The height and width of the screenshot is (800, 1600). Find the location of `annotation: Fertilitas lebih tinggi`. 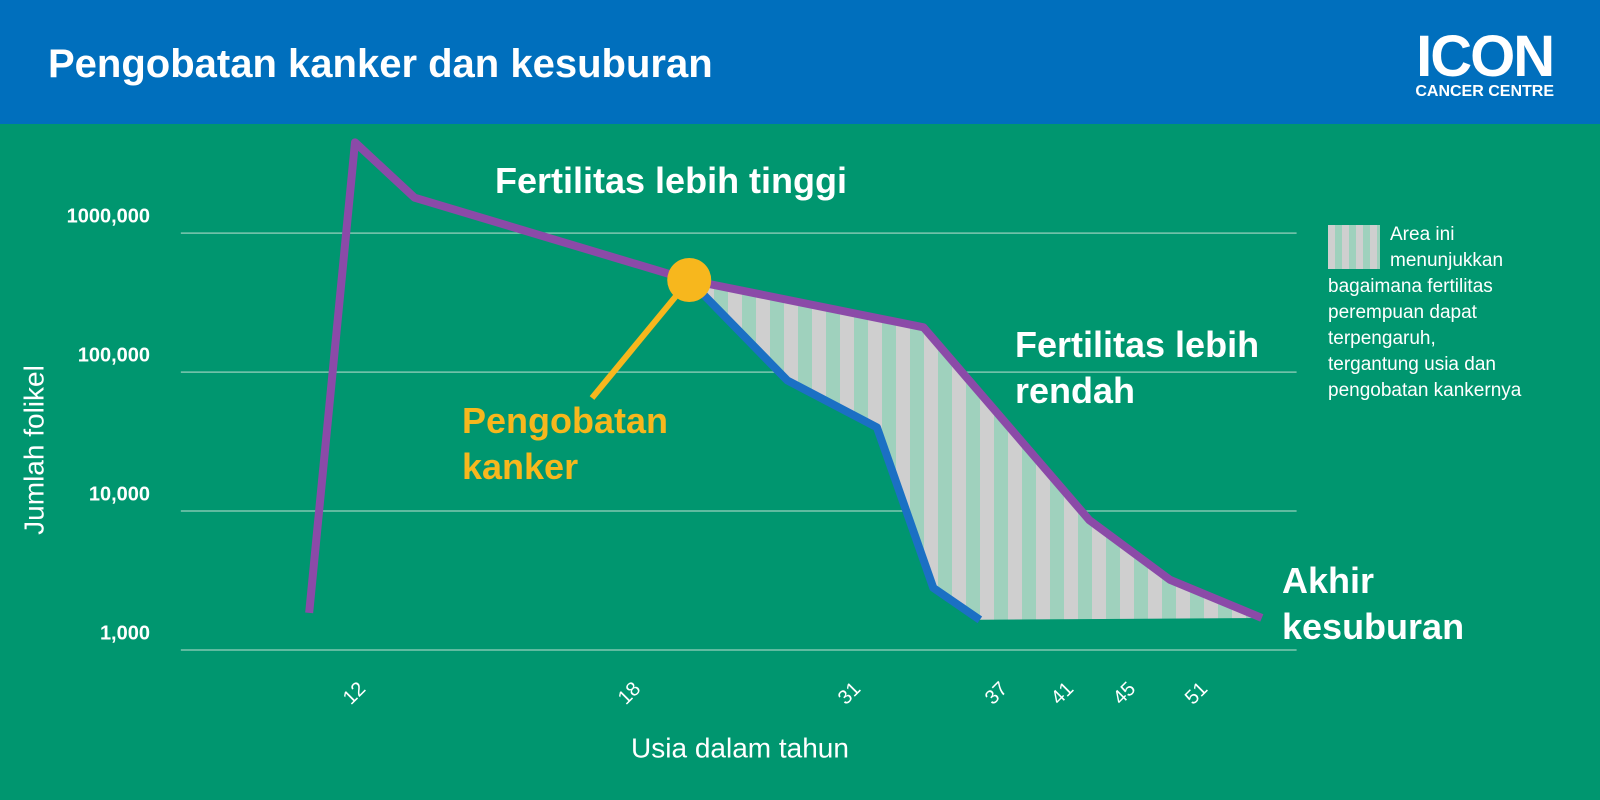

annotation: Fertilitas lebih tinggi is located at coordinates (671, 180).